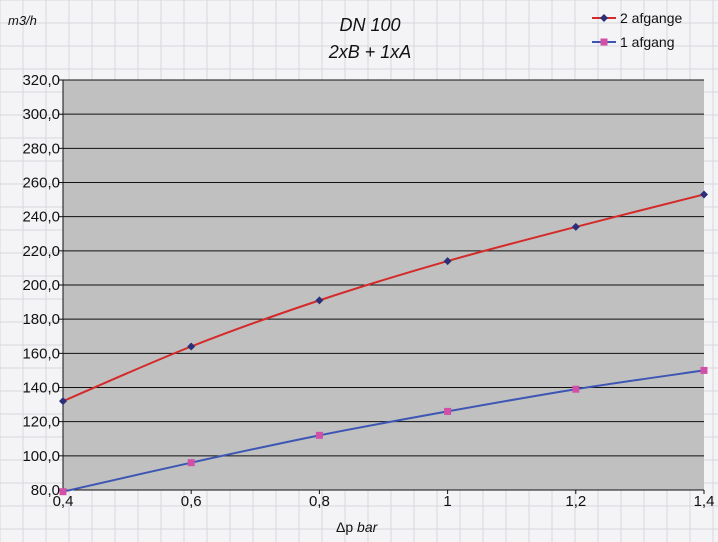 The width and height of the screenshot is (718, 542). What do you see at coordinates (369, 25) in the screenshot?
I see `chart-title: DN 100` at bounding box center [369, 25].